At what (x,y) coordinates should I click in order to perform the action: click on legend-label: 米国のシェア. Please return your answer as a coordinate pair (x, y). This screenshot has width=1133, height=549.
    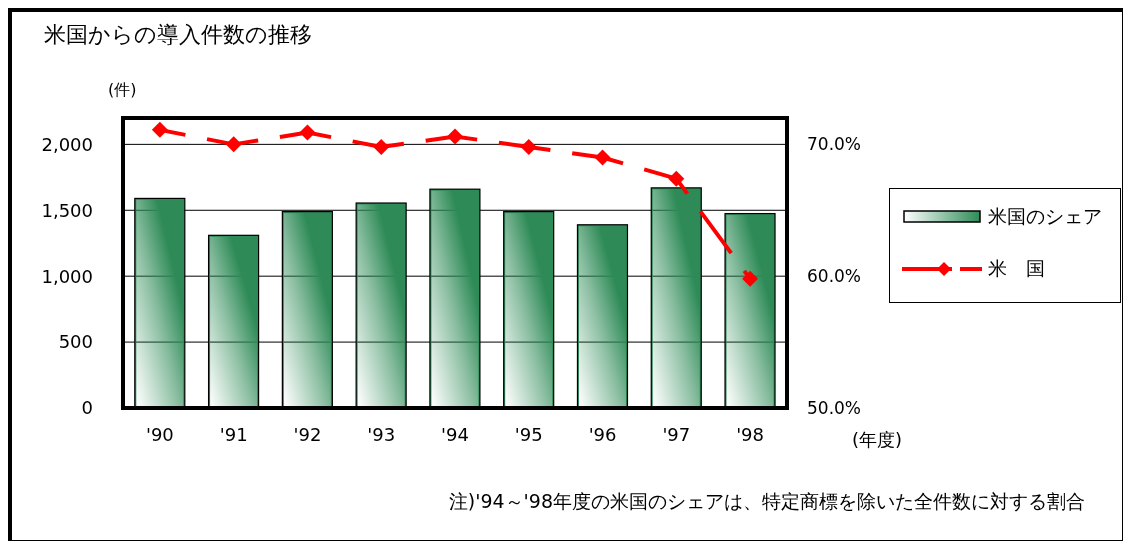
    Looking at the image, I should click on (1045, 216).